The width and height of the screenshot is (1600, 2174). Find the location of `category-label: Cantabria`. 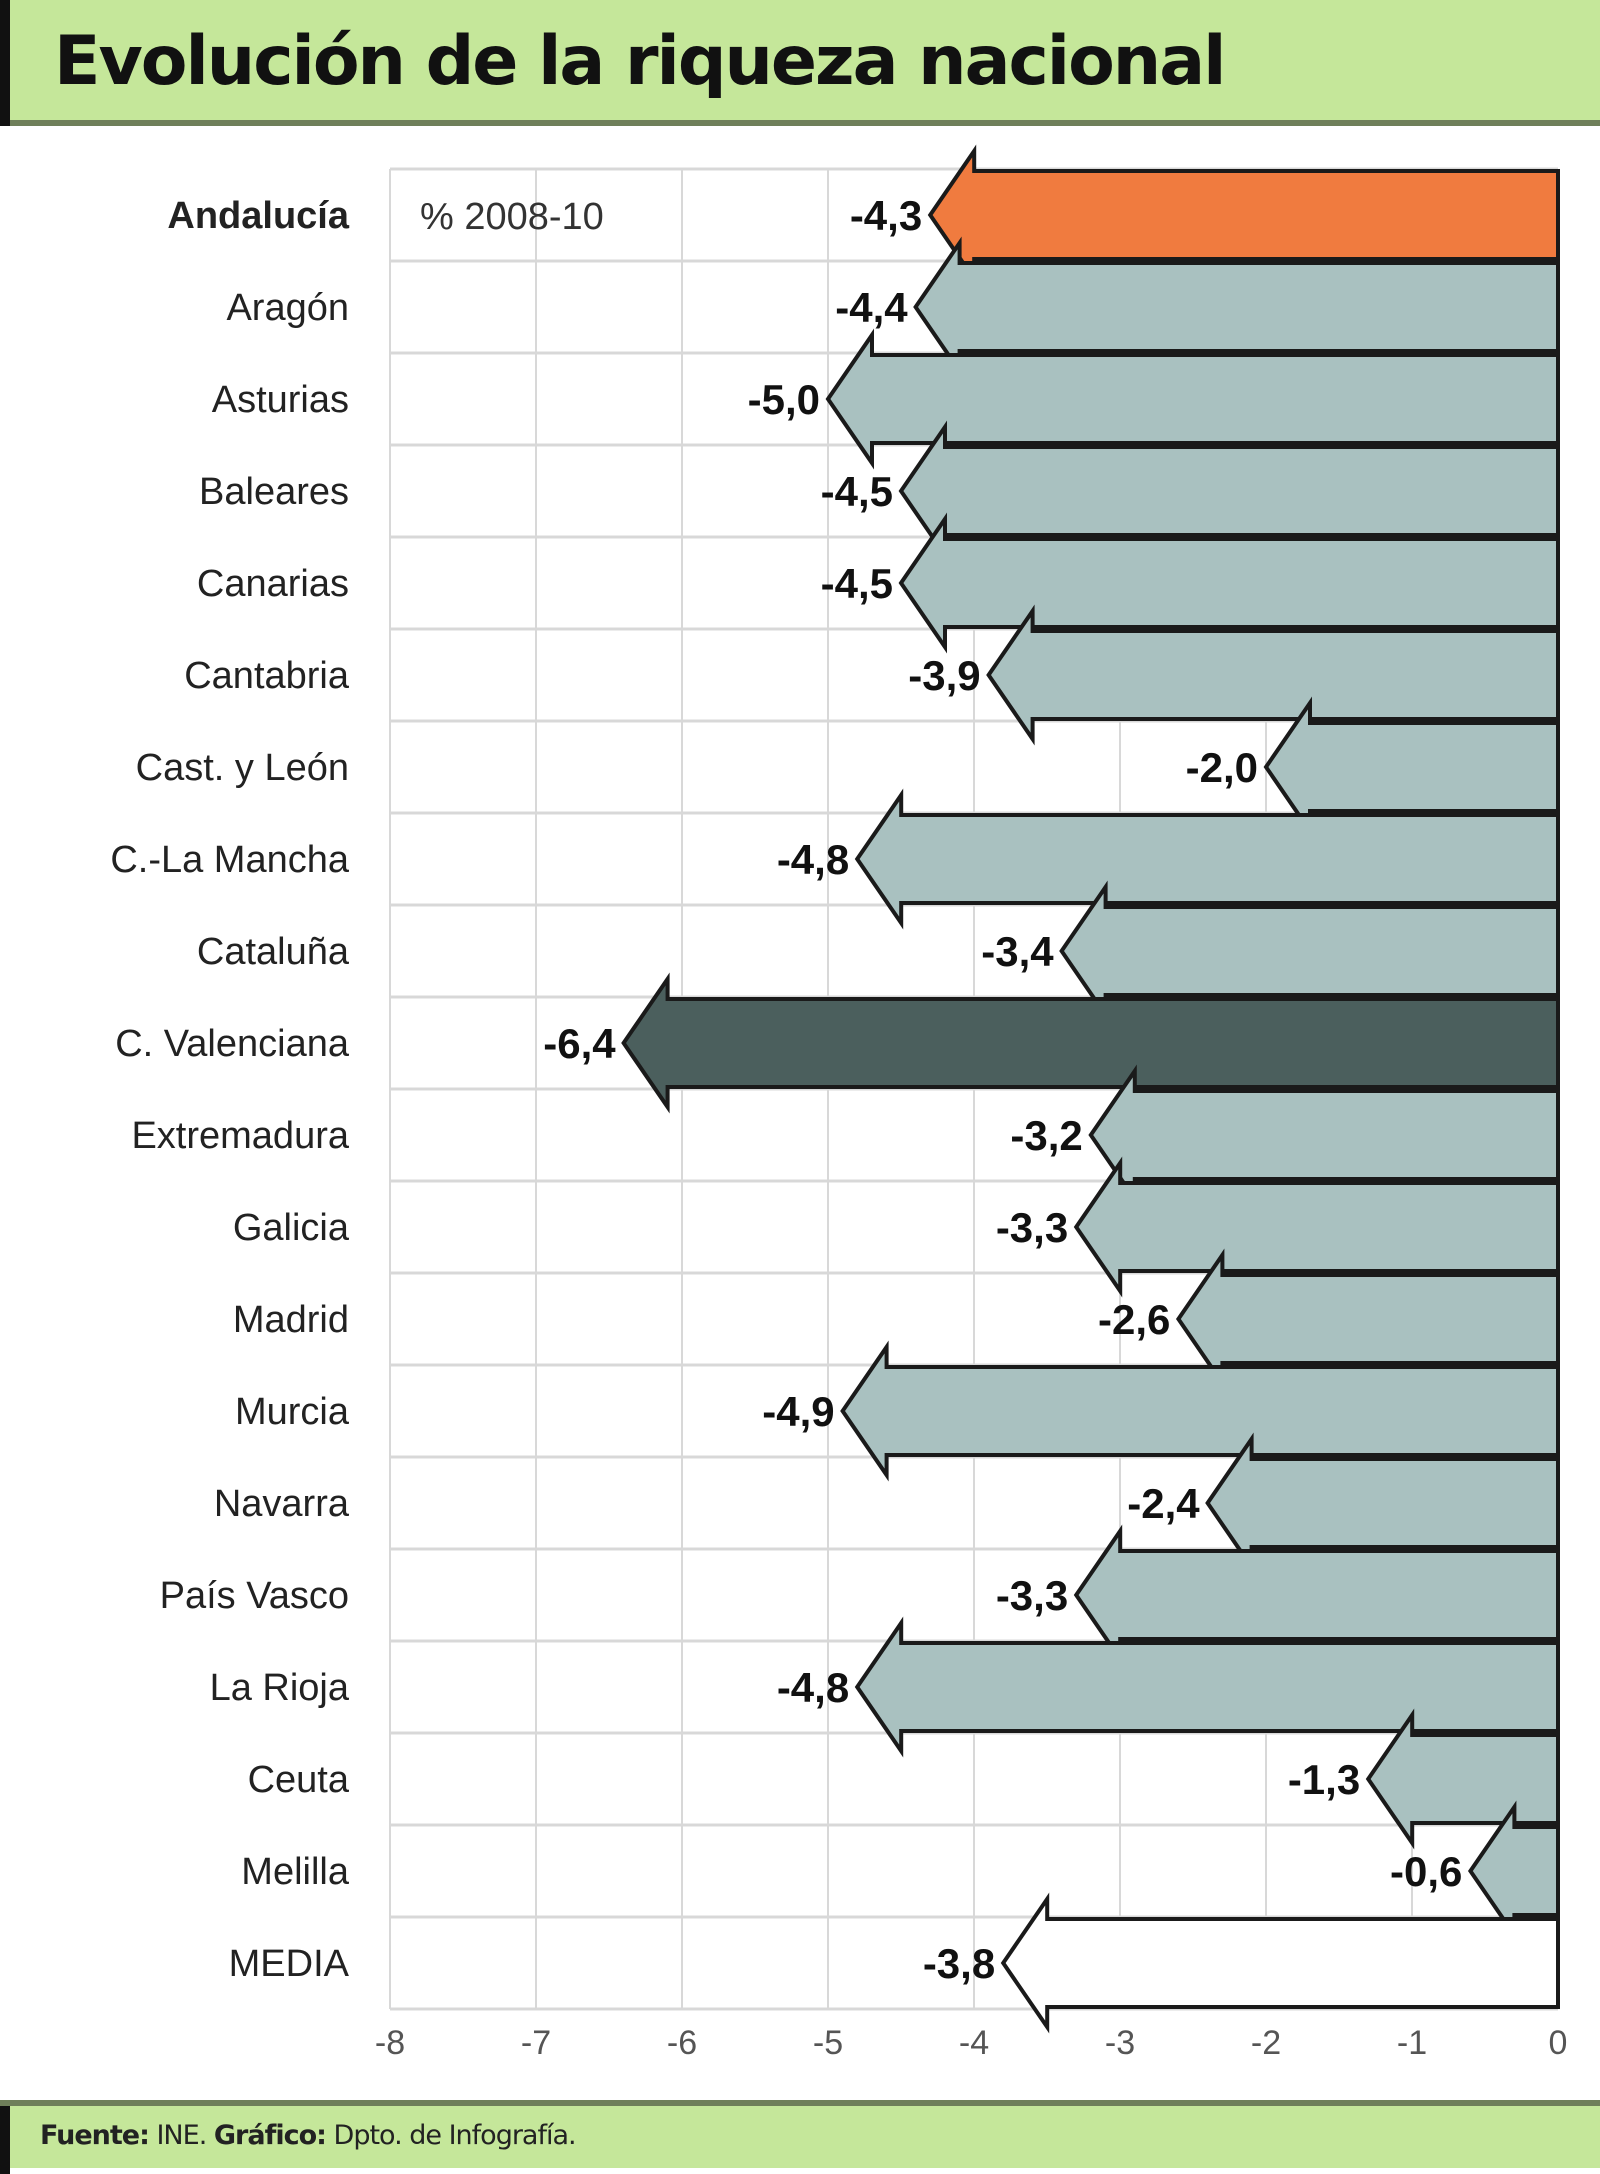

category-label: Cantabria is located at coordinates (267, 676).